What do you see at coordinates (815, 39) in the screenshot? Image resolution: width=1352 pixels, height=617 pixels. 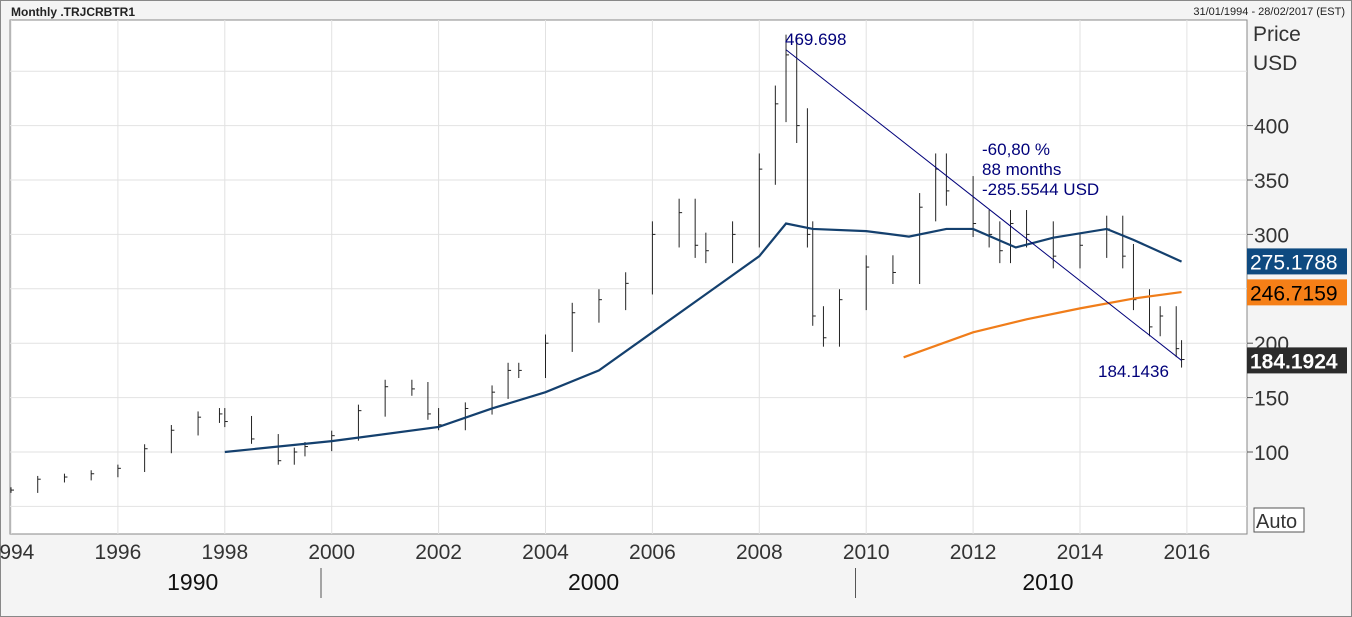 I see `trend-high-label: 469.698` at bounding box center [815, 39].